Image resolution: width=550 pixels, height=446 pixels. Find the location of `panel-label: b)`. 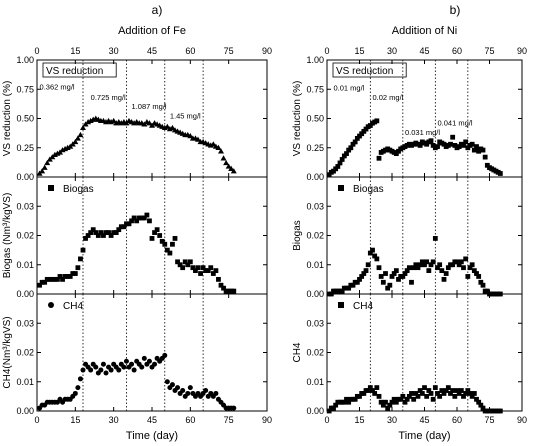

panel-label: b) is located at coordinates (455, 10).